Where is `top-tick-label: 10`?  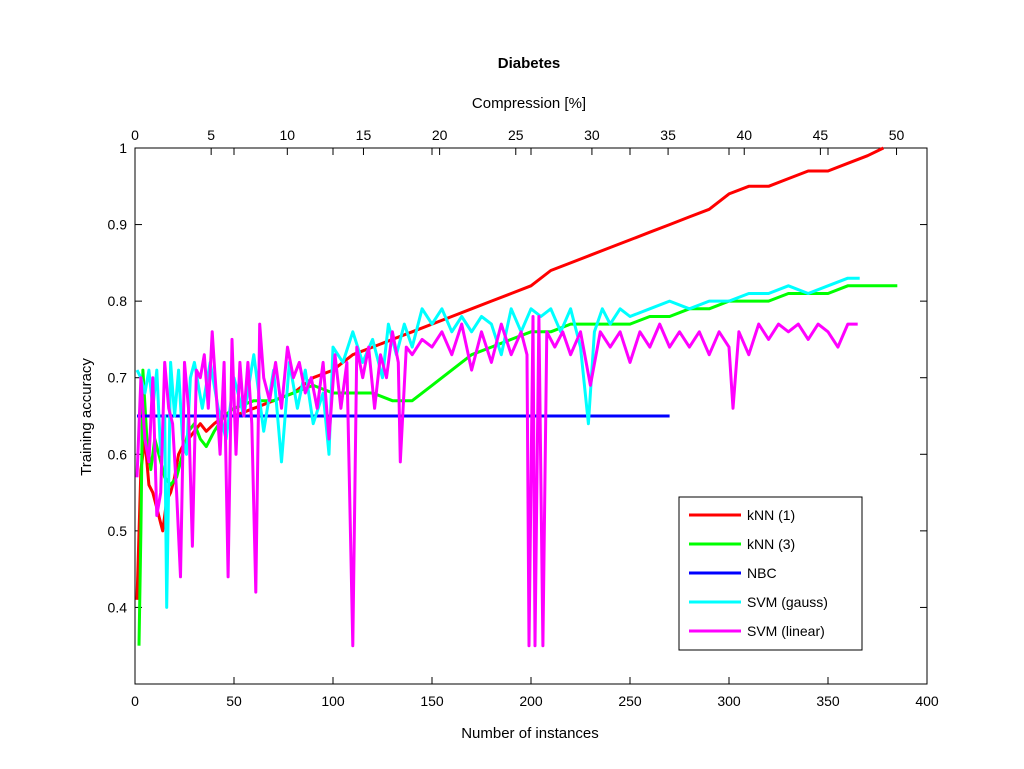 top-tick-label: 10 is located at coordinates (288, 135).